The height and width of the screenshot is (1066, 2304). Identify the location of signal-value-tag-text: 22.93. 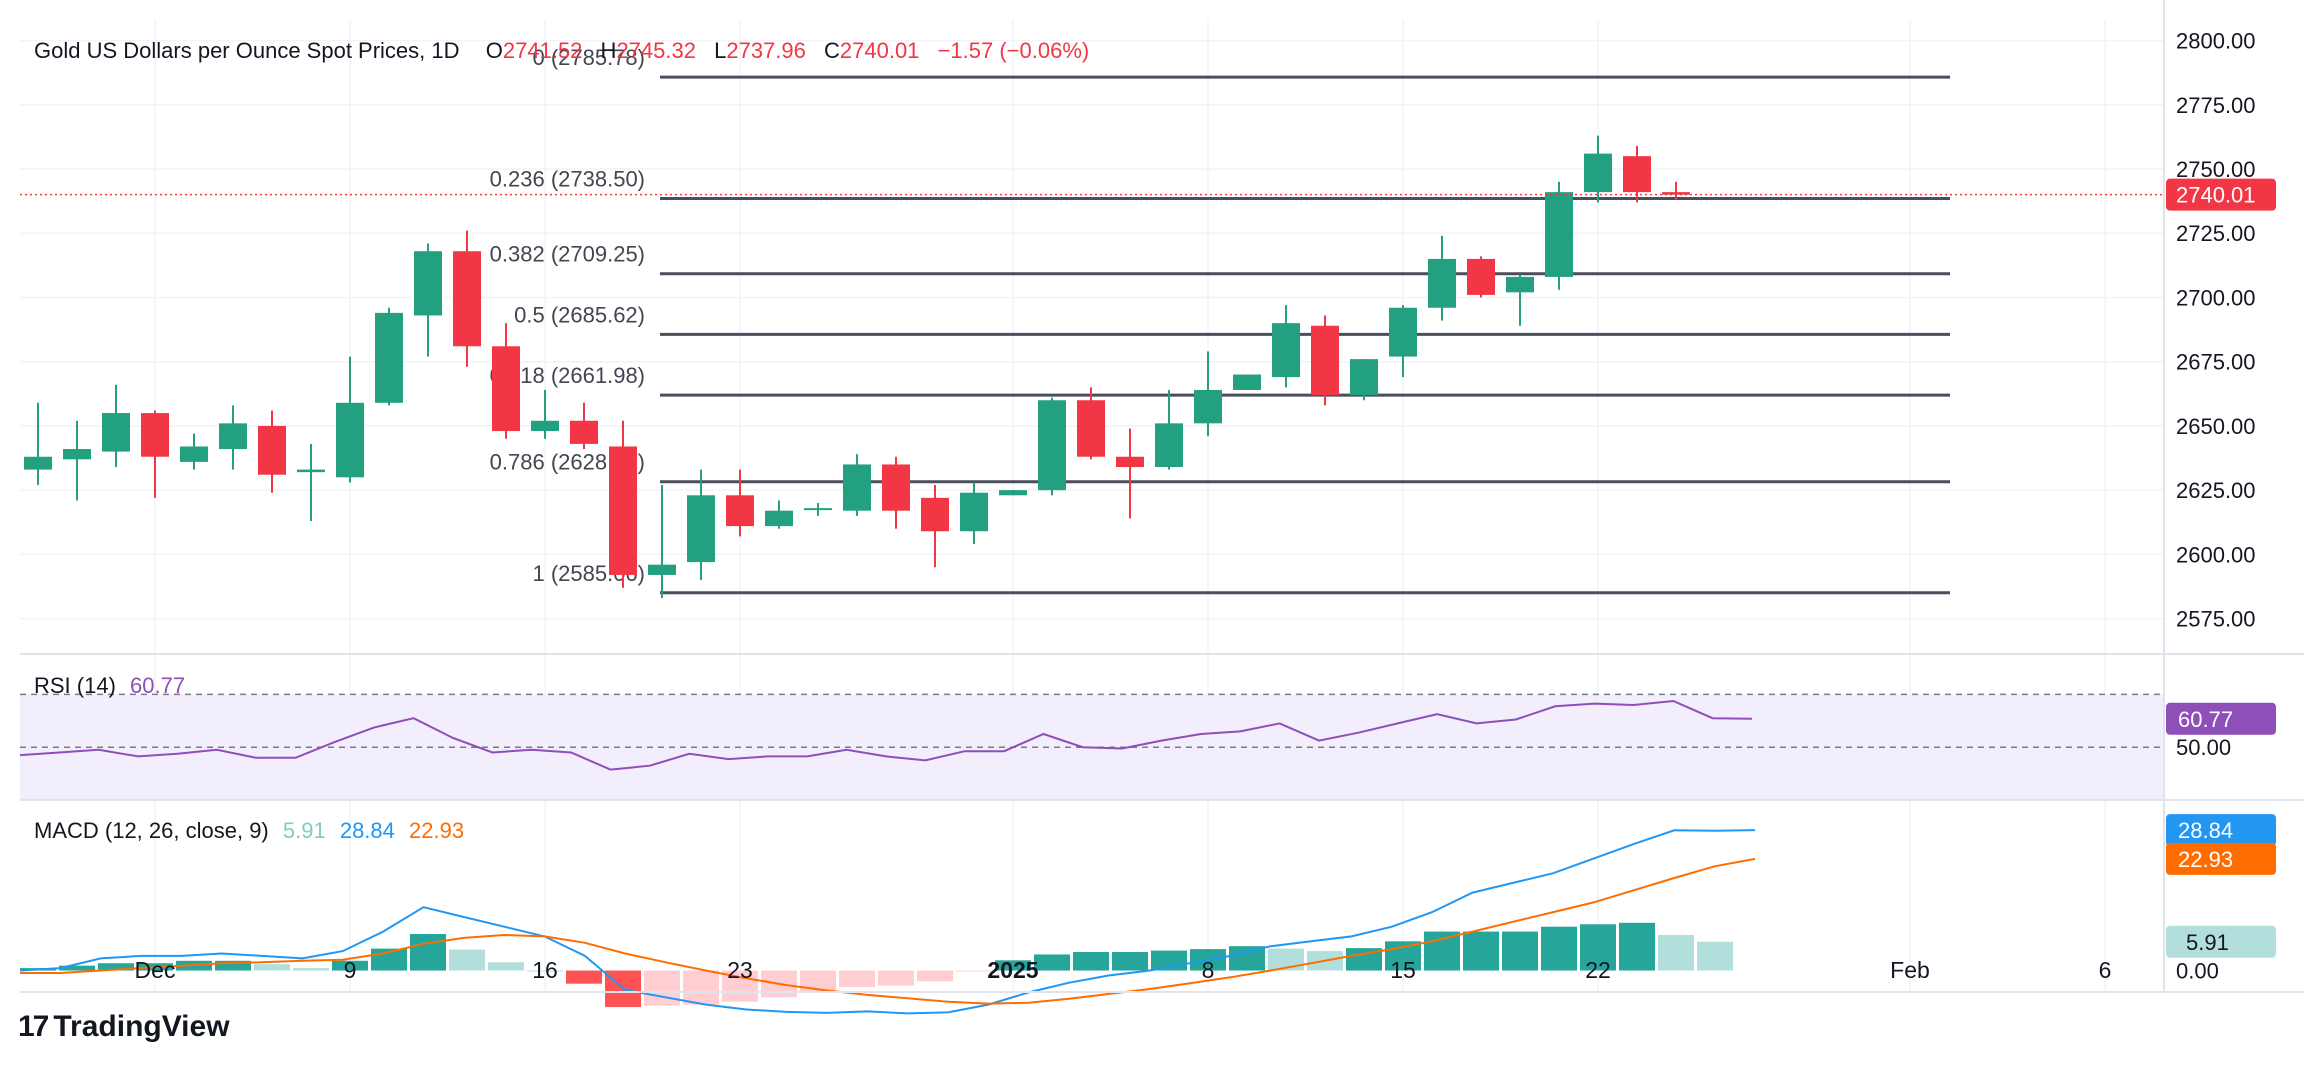
(2205, 859).